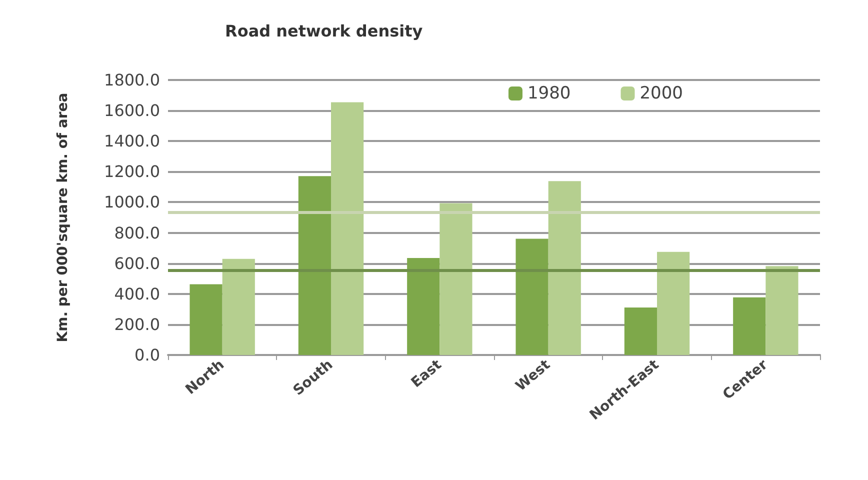 The image size is (868, 480). Describe the element at coordinates (132, 141) in the screenshot. I see `y-tick-label: 1400.0` at that location.